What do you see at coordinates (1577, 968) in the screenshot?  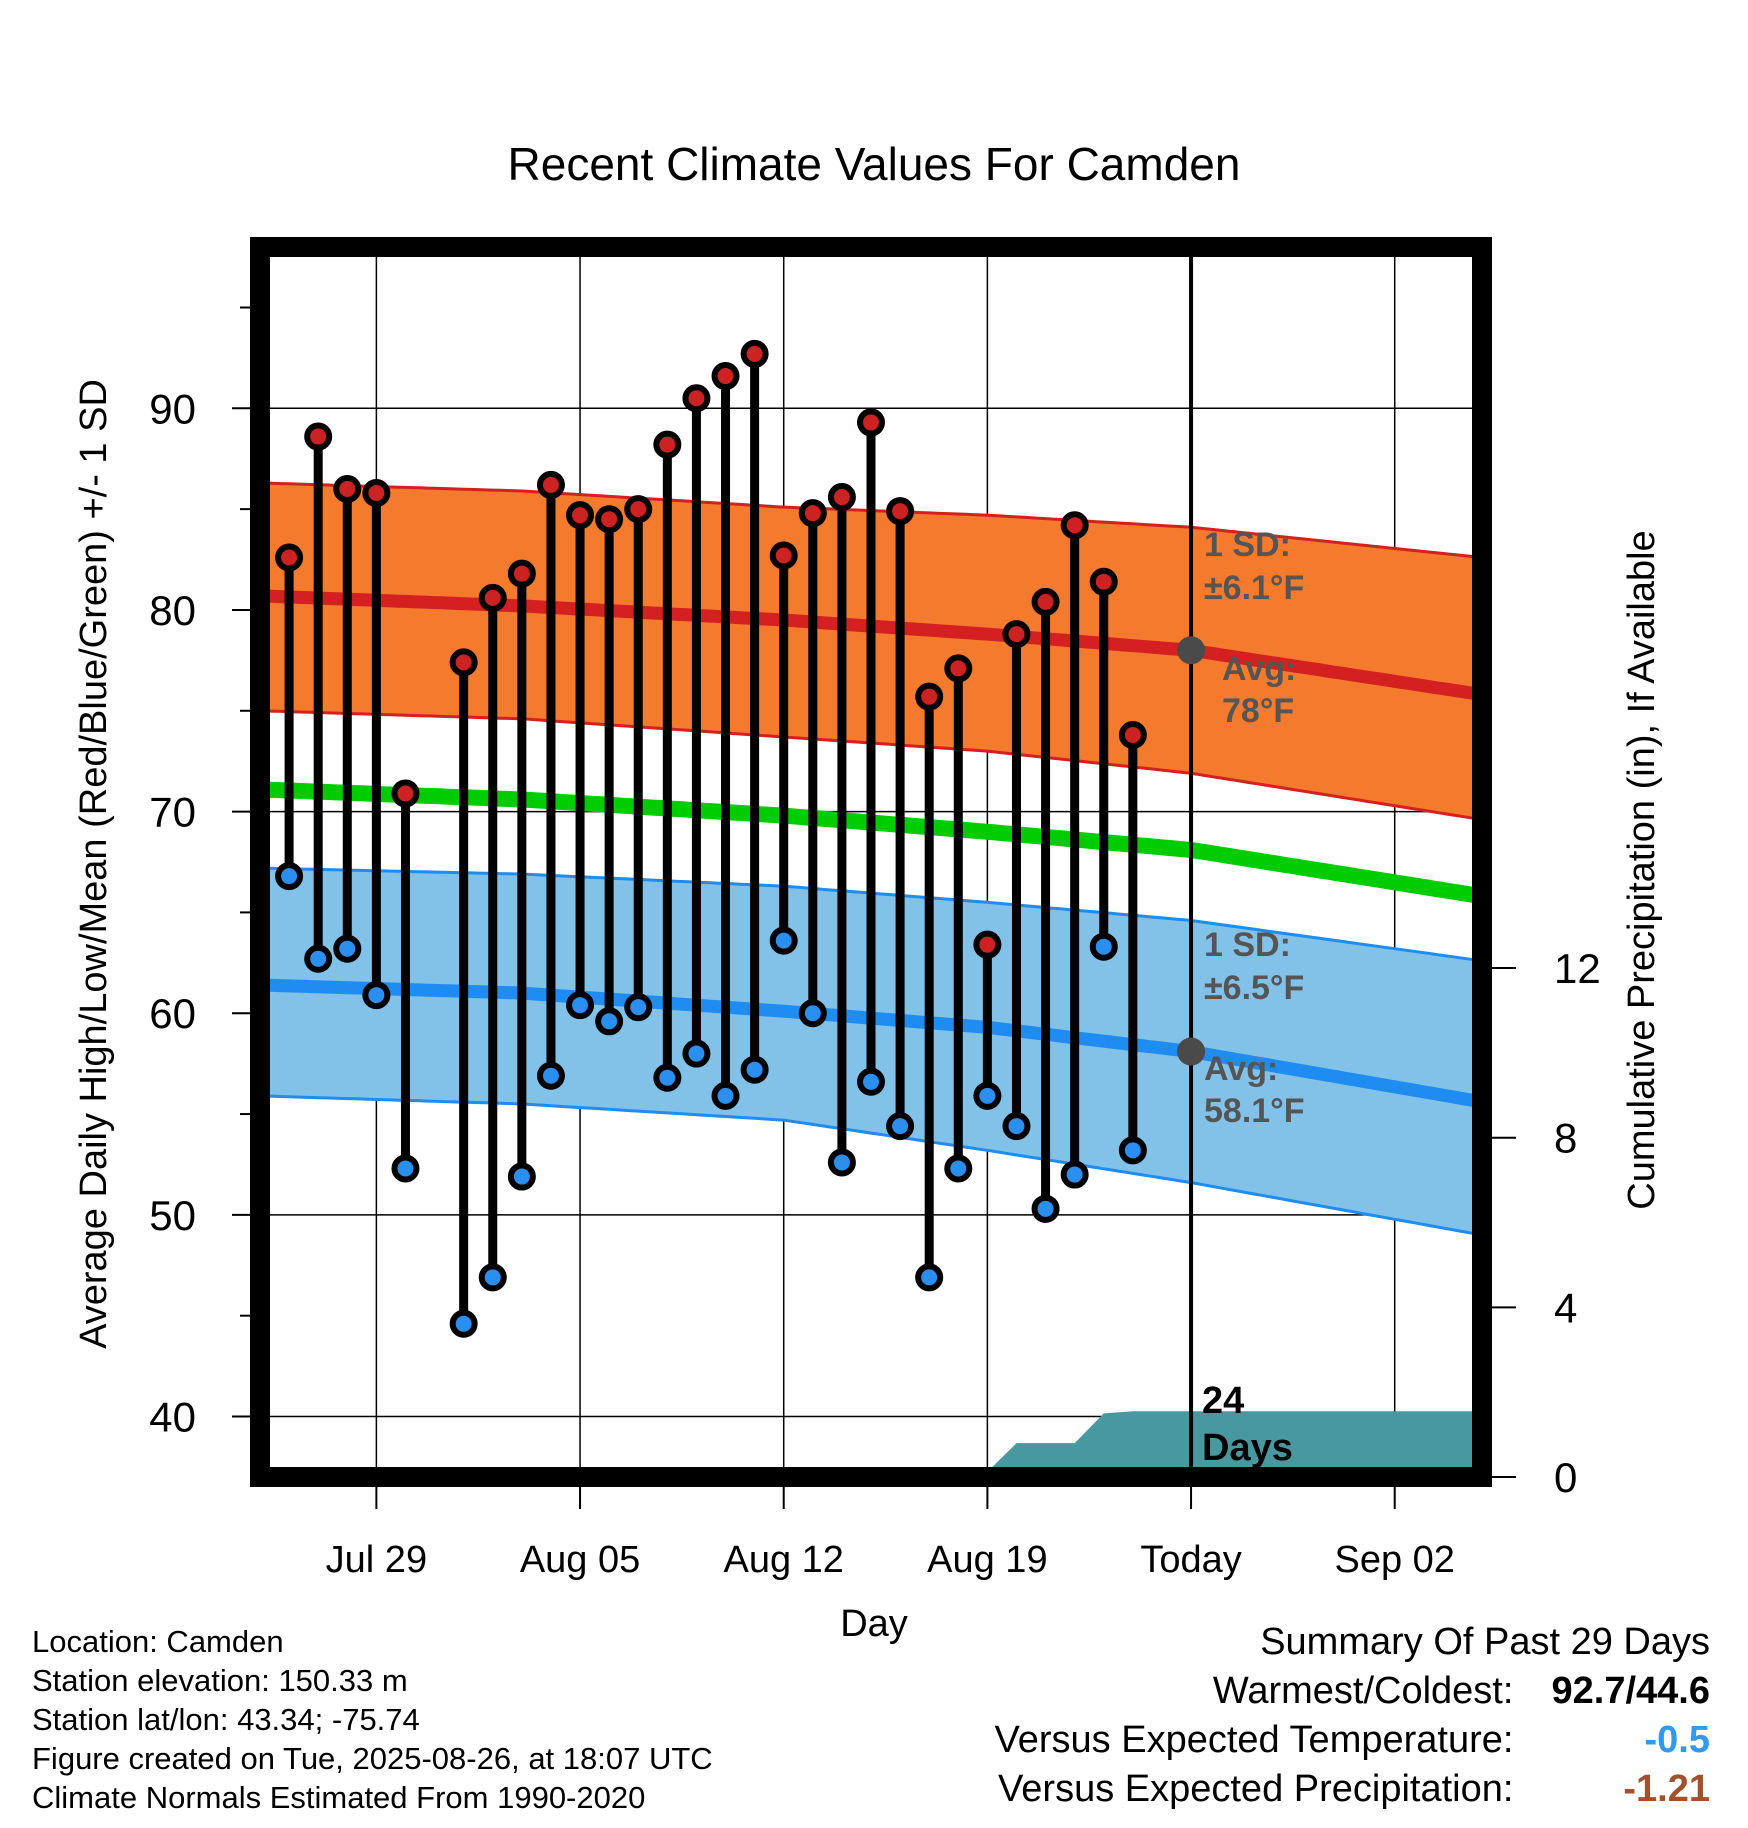 I see `y2-tick-label: 12` at bounding box center [1577, 968].